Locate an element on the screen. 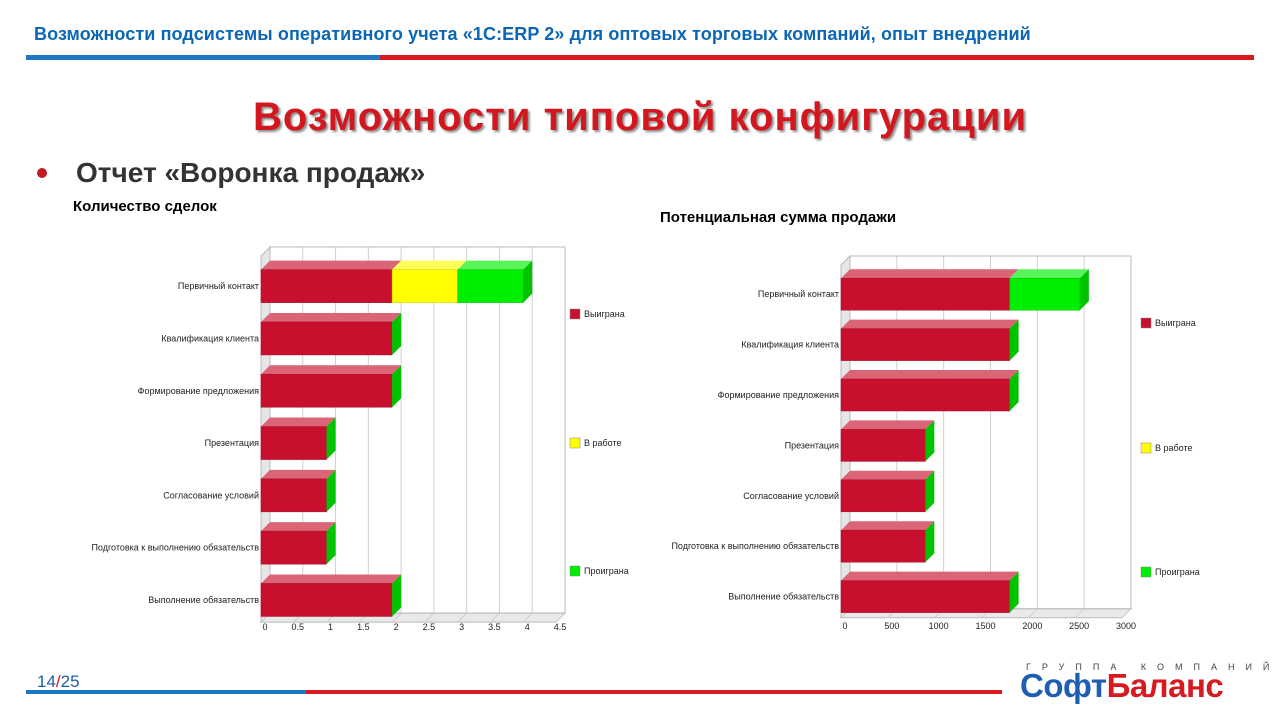 The image size is (1280, 720). softbalance-logo: СофтБаланс is located at coordinates (1122, 686).